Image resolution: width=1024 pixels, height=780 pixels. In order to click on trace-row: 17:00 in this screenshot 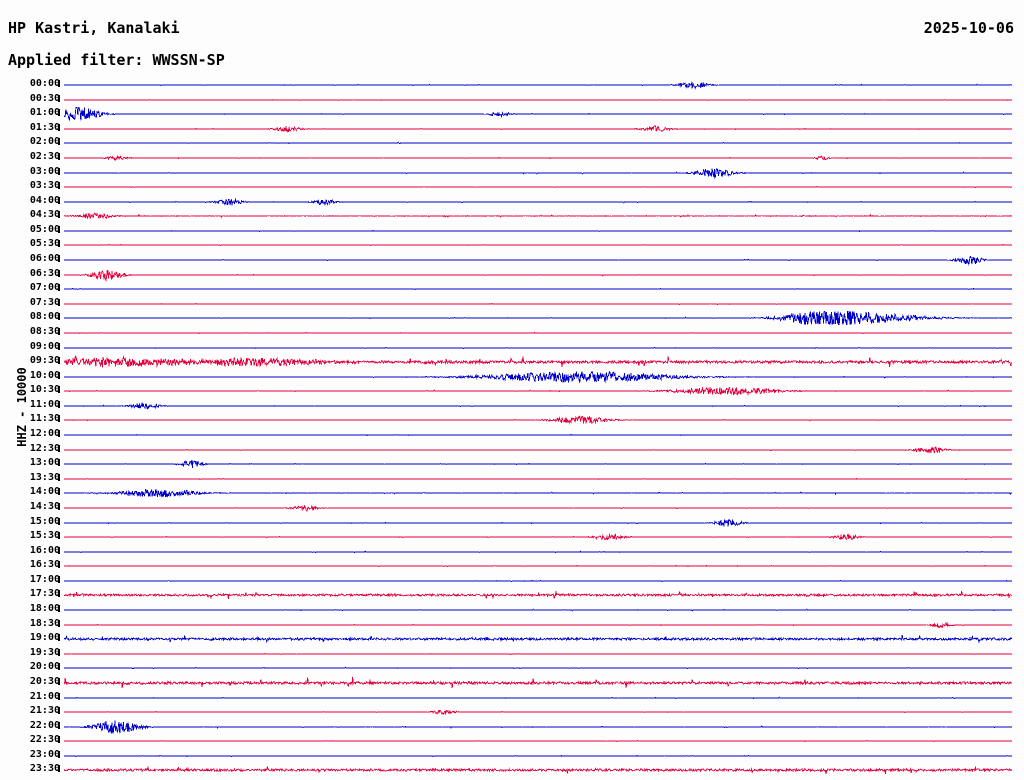, I will do `click(512, 581)`.